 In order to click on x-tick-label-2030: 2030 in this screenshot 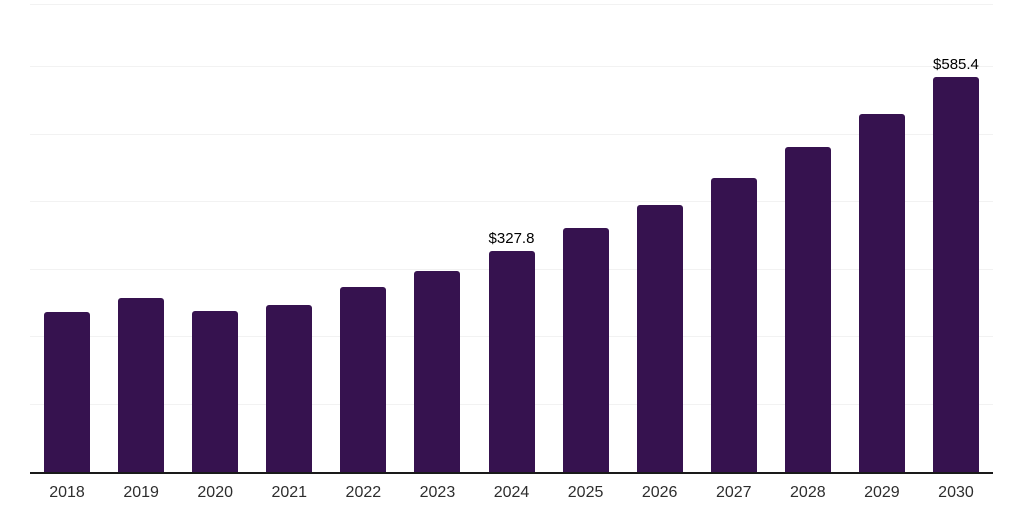, I will do `click(956, 492)`.